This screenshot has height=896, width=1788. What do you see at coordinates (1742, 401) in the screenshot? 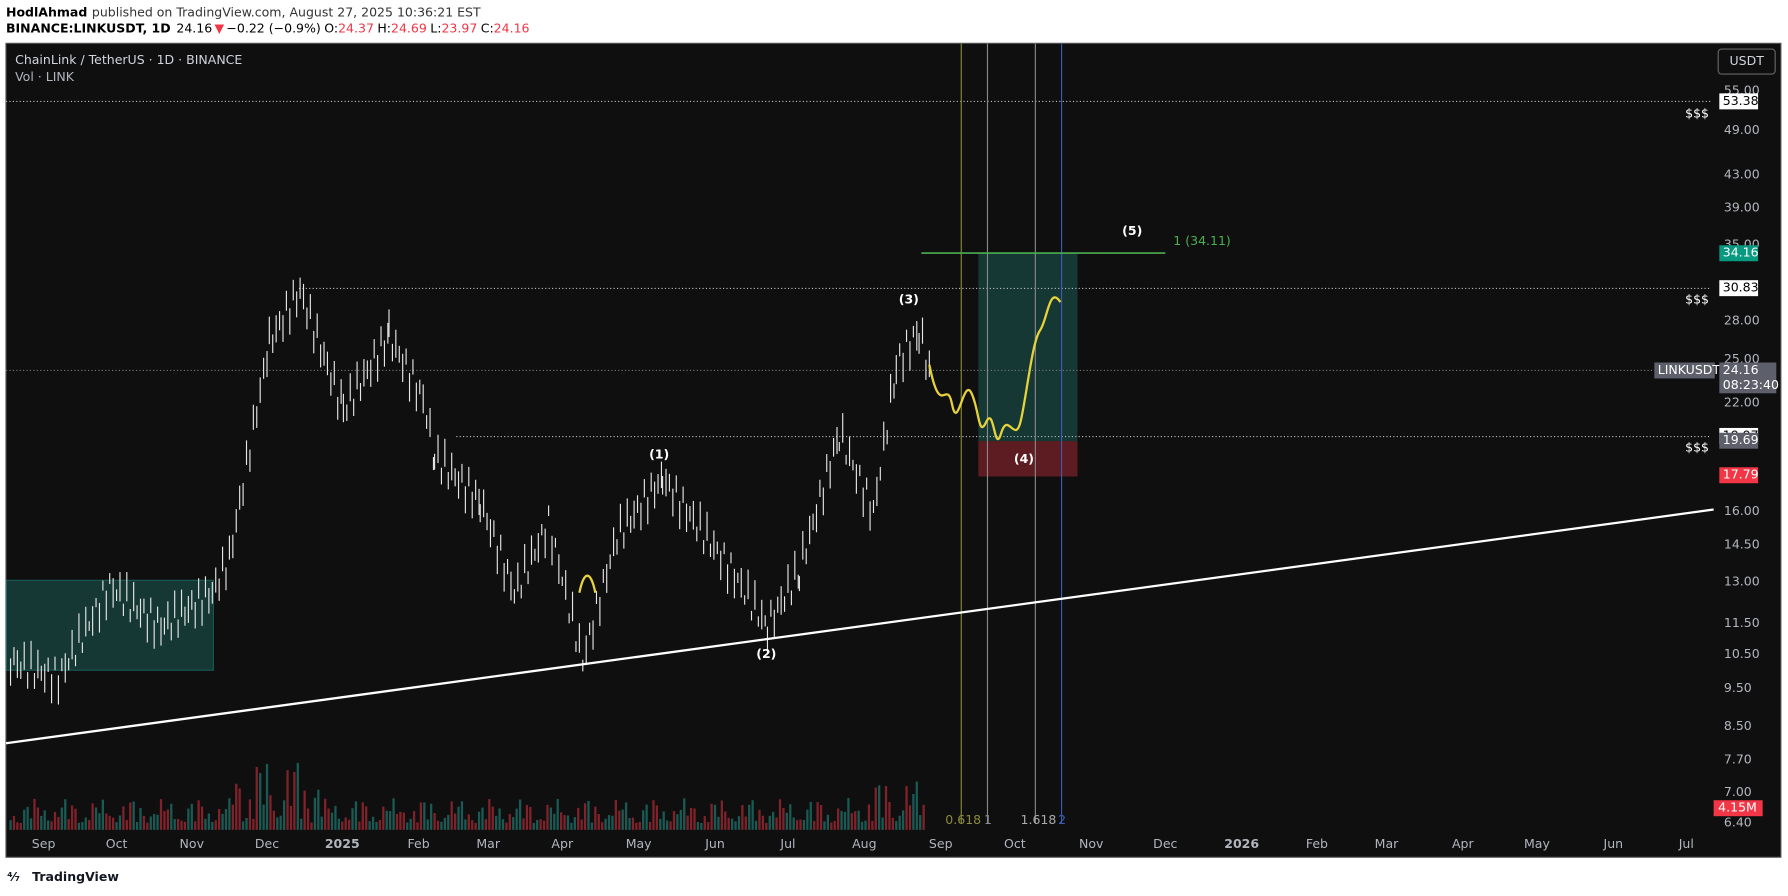
I see `price-tick-label: 22.00` at bounding box center [1742, 401].